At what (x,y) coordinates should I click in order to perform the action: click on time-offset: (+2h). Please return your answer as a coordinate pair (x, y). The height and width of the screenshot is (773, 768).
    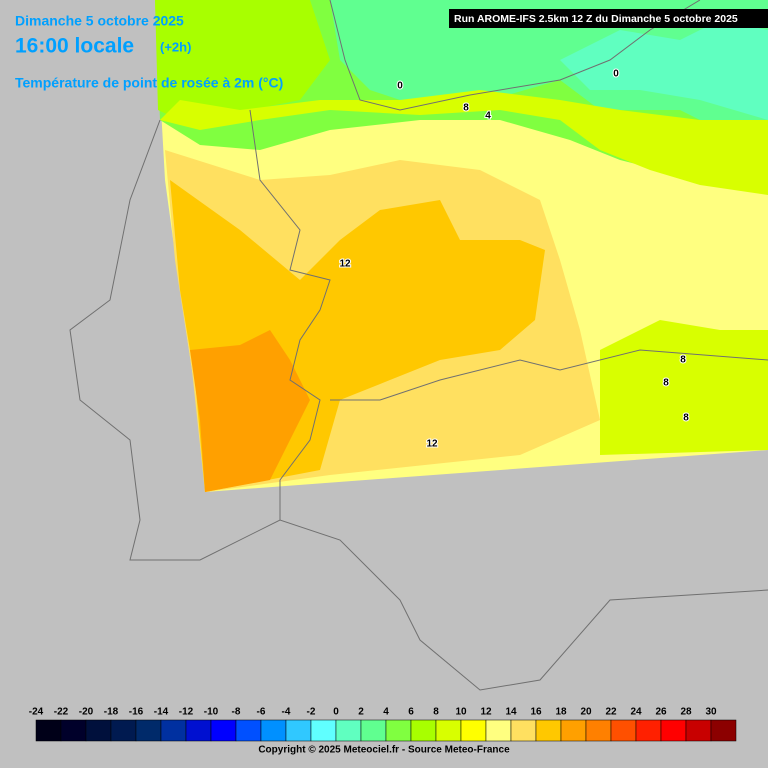
    Looking at the image, I should click on (175, 46).